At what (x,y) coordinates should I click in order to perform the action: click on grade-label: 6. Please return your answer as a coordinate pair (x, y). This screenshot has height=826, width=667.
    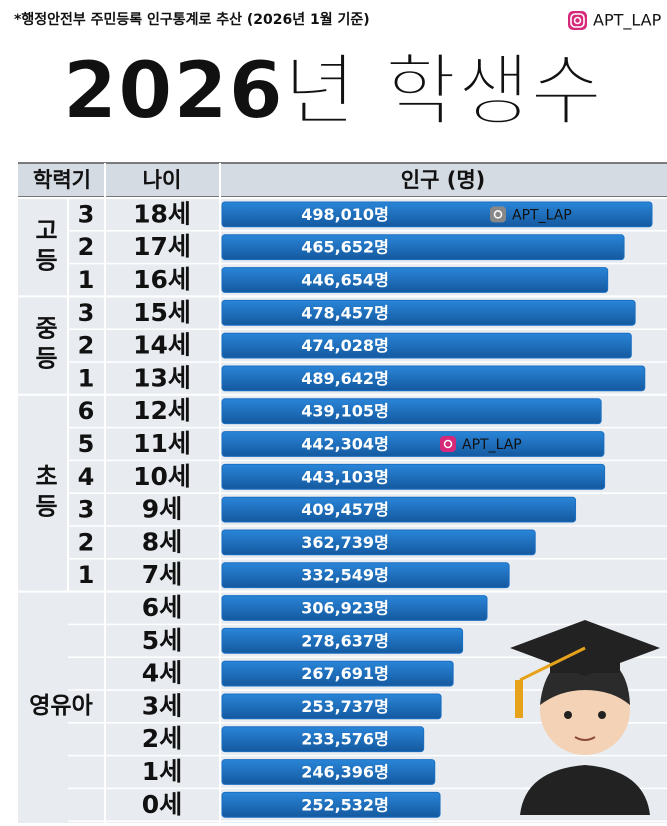
    Looking at the image, I should click on (86, 411).